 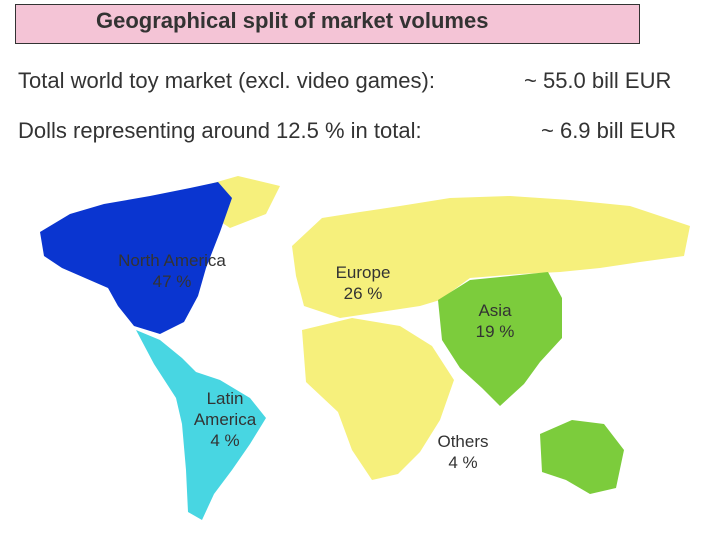 What do you see at coordinates (363, 272) in the screenshot?
I see `region-name: Europe` at bounding box center [363, 272].